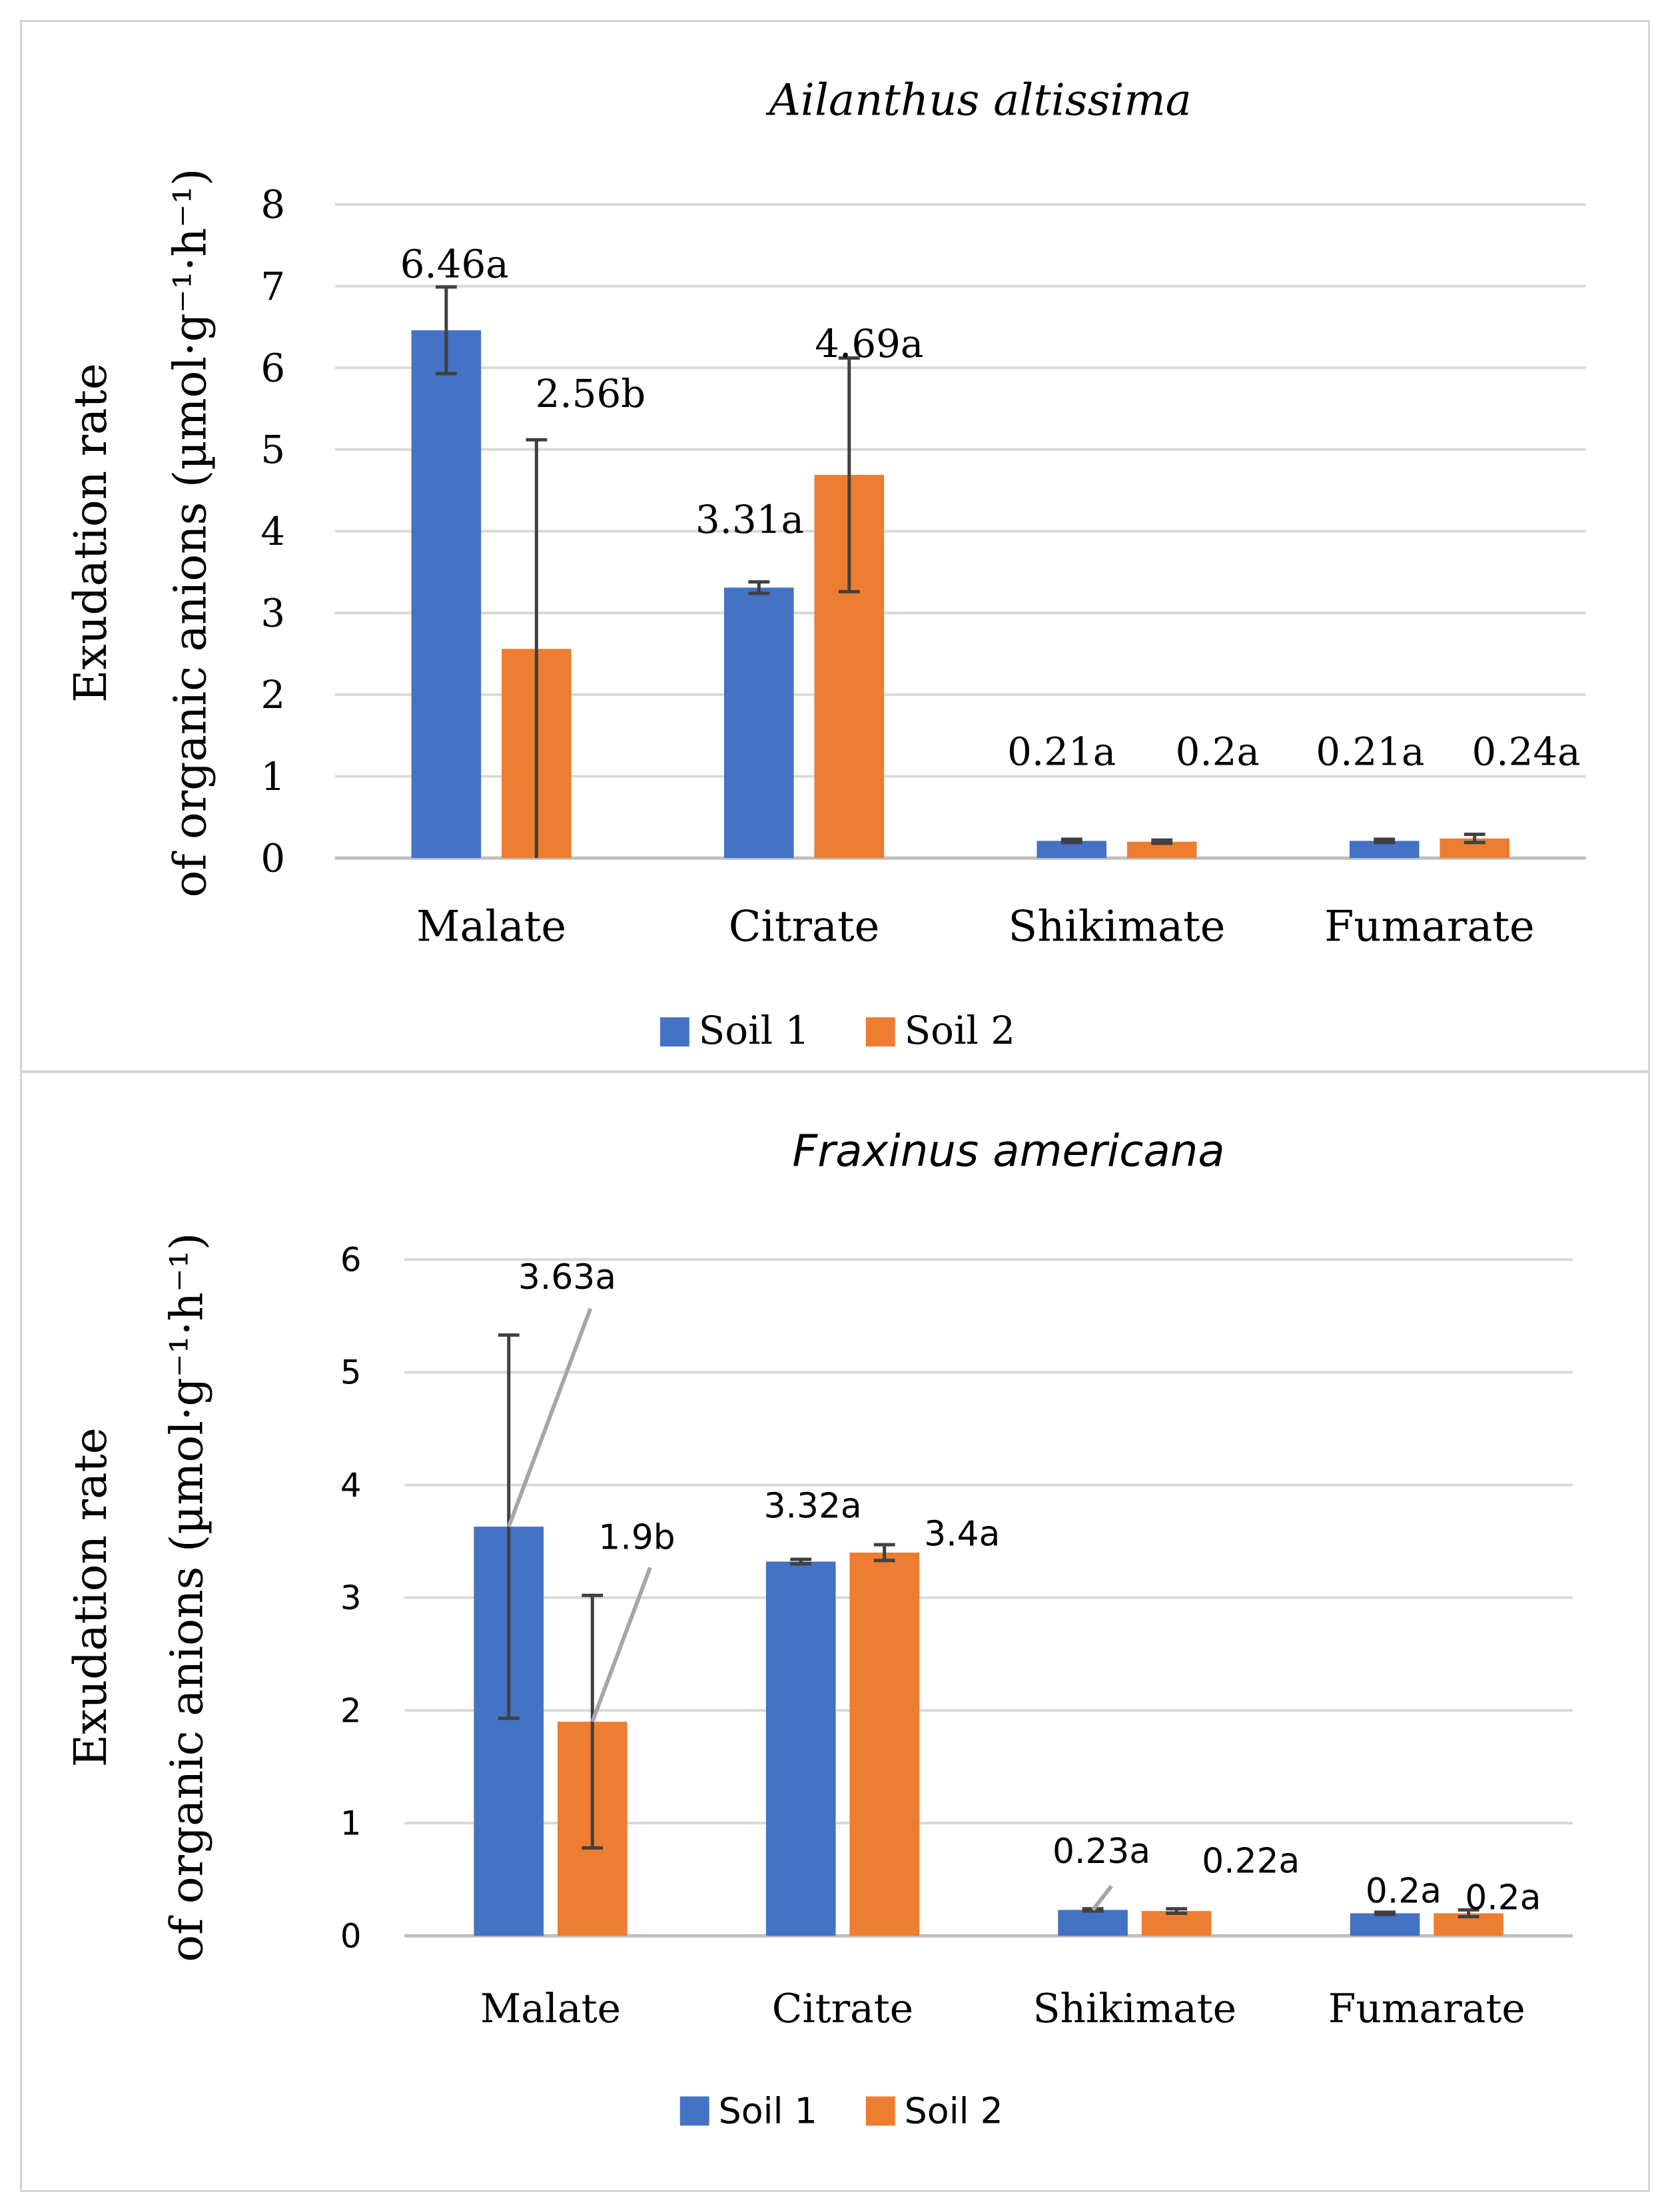 This screenshot has width=1670, height=2212. Describe the element at coordinates (567, 1277) in the screenshot. I see `data-label: 3.63a` at that location.